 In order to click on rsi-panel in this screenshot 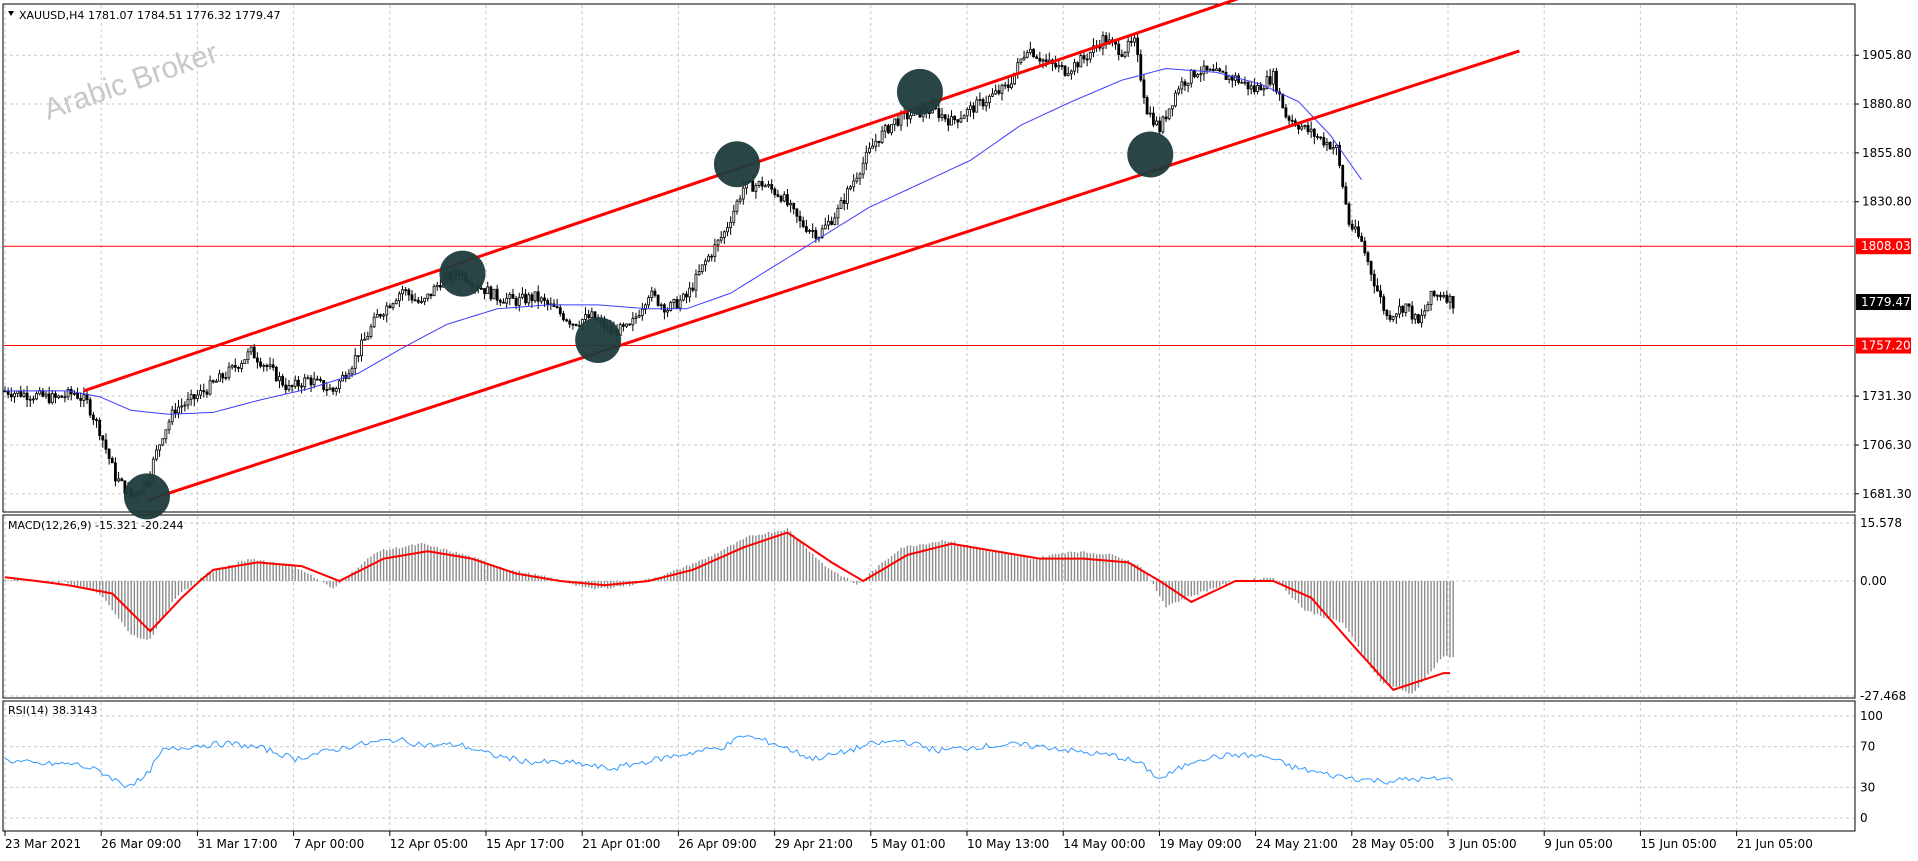, I will do `click(929, 766)`.